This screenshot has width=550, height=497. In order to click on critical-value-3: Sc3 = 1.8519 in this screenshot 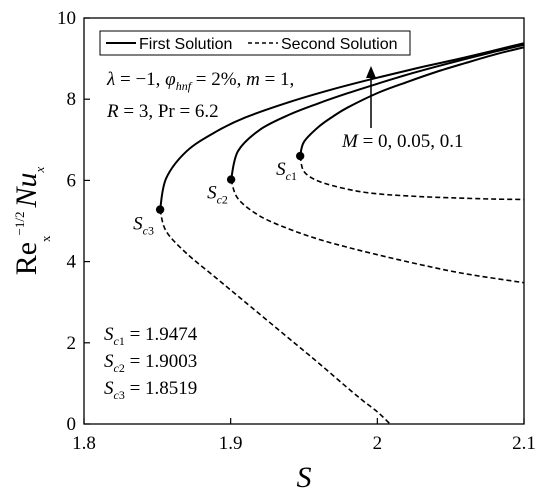, I will do `click(150, 390)`.